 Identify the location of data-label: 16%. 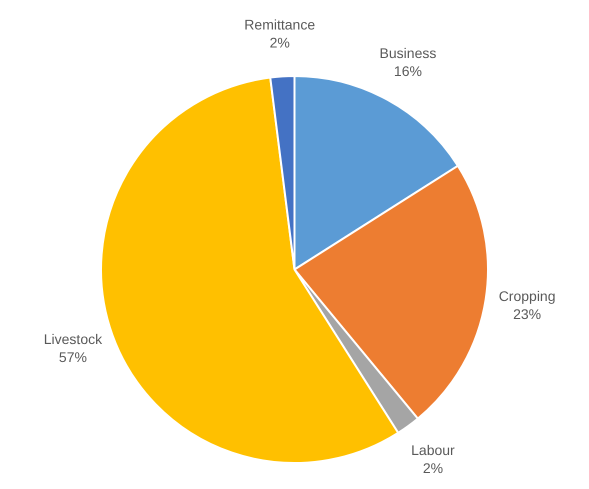
(408, 70).